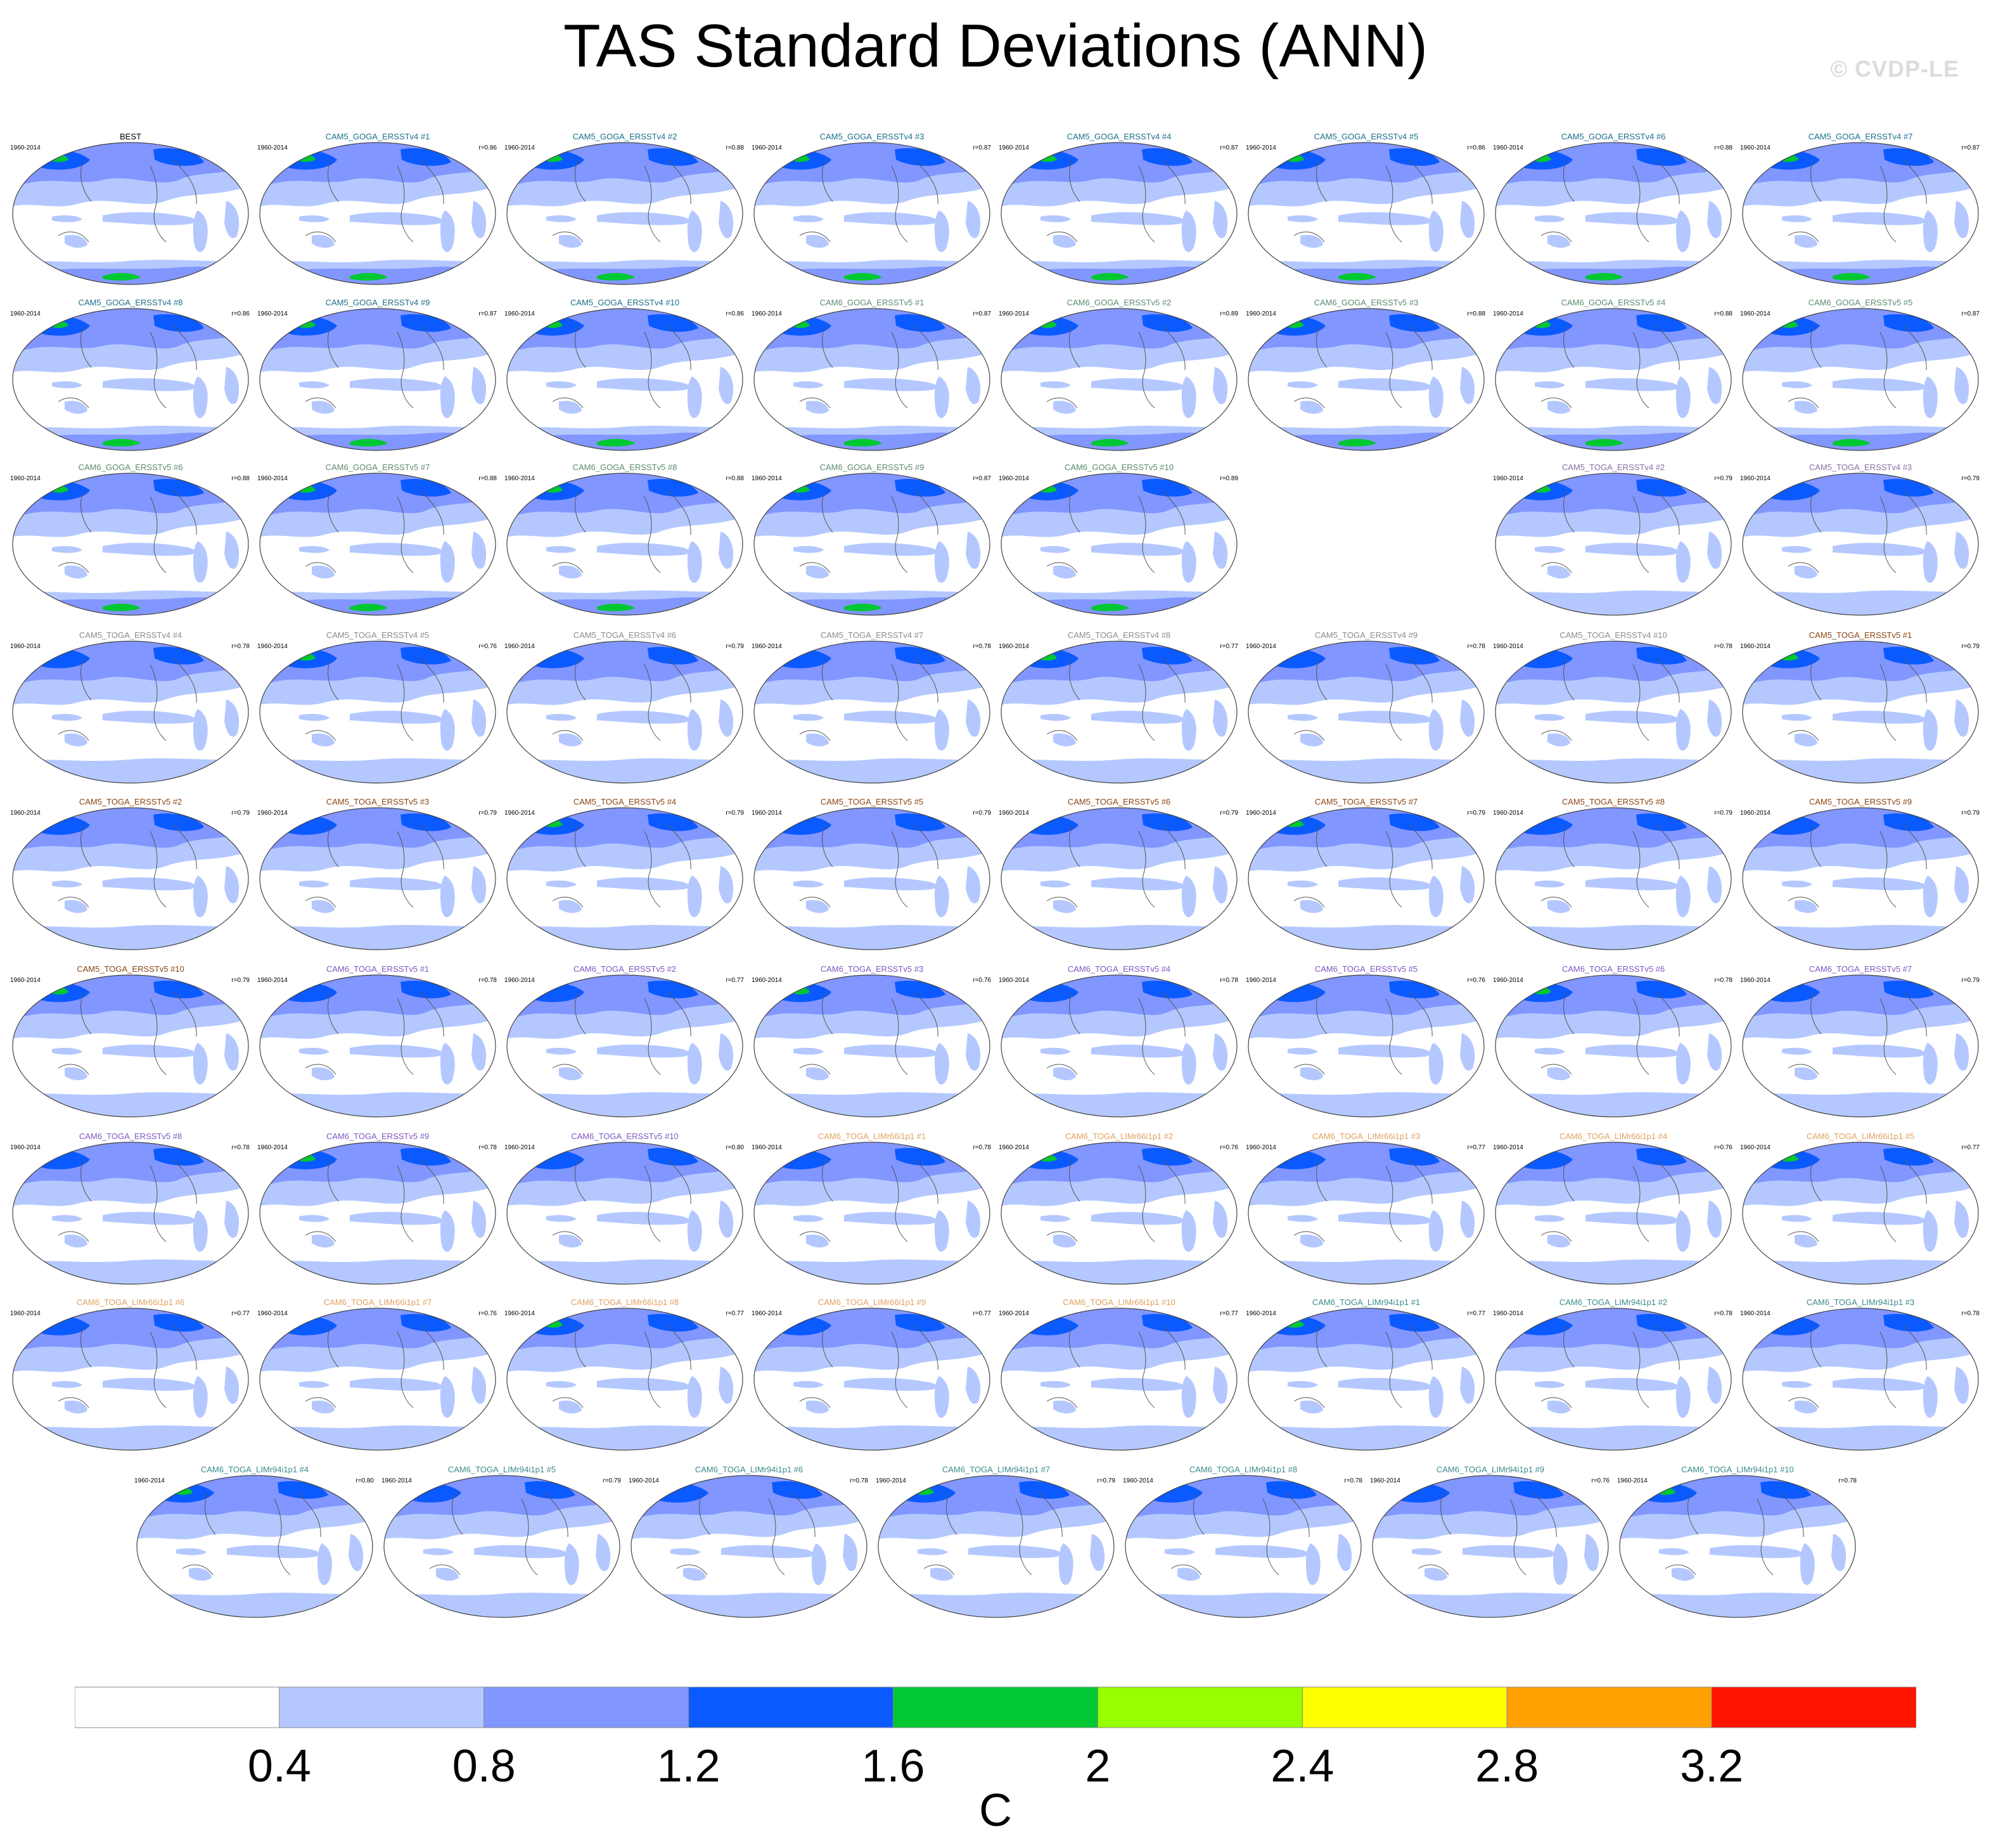 This screenshot has height=1848, width=1991. Describe the element at coordinates (625, 303) in the screenshot. I see `panel-title: CAM5_GOGA_ERSSTv4 #10` at that location.